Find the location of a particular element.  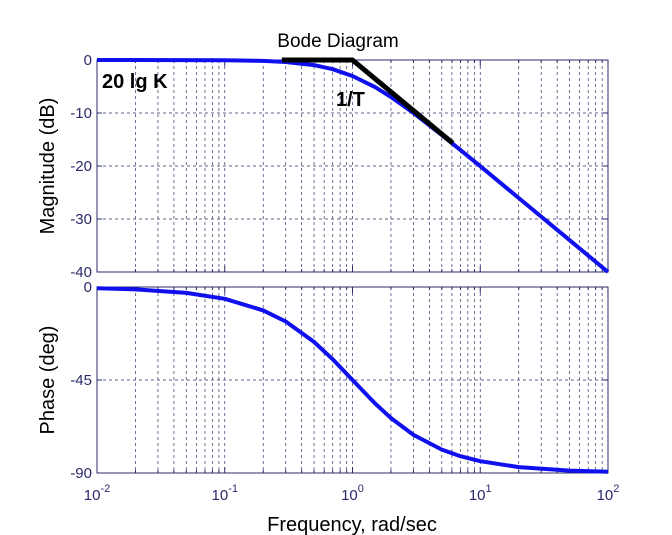

y-tick-label: -90 is located at coordinates (81, 473).